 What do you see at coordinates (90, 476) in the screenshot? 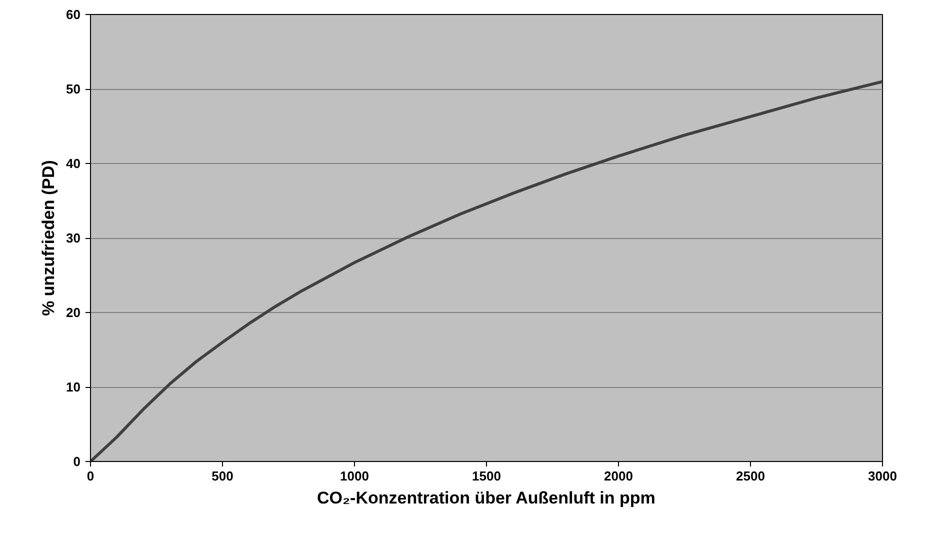
I see `x-tick-label: 0` at bounding box center [90, 476].